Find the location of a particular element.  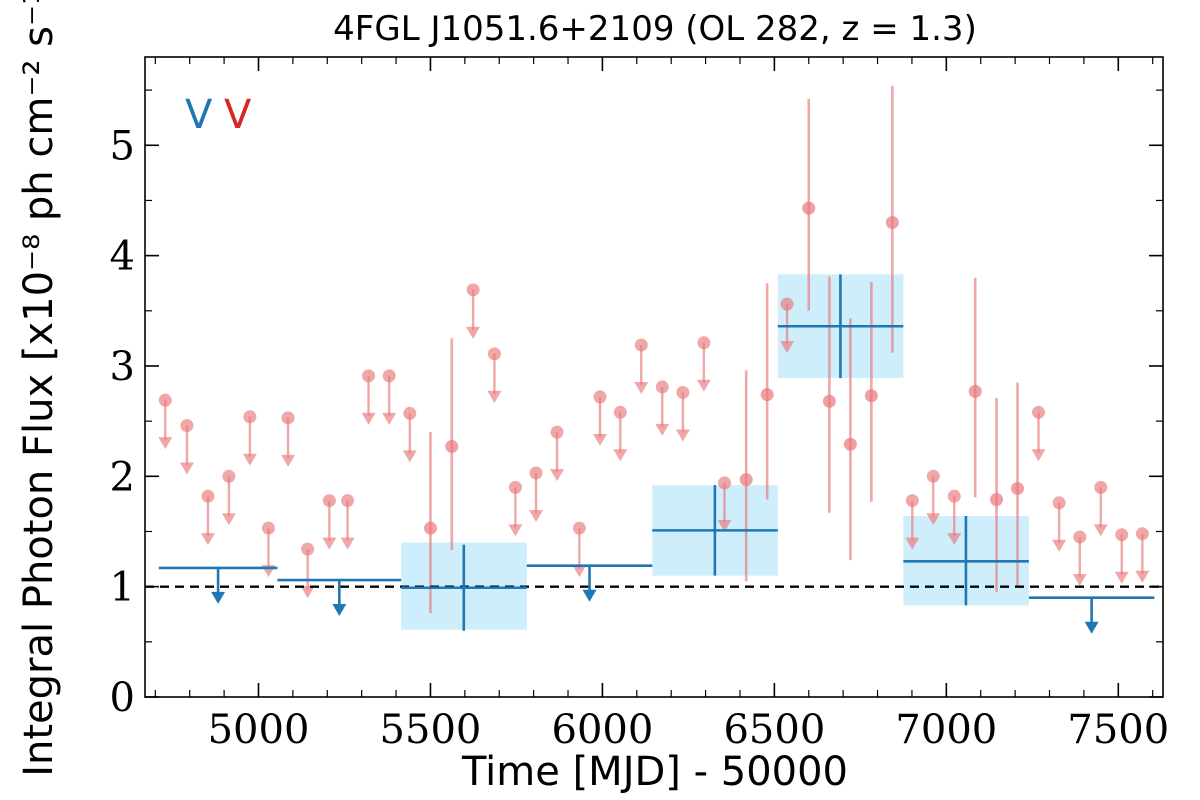

x-tick-label: 6500 is located at coordinates (774, 730).